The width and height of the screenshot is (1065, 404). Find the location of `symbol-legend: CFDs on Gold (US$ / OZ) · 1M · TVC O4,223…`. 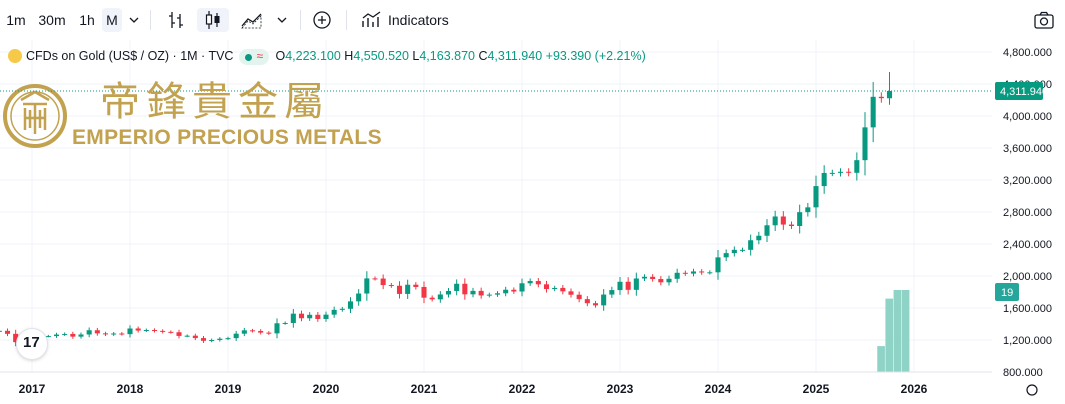

symbol-legend: CFDs on Gold (US$ / OZ) · 1M · TVC O4,223… is located at coordinates (327, 56).